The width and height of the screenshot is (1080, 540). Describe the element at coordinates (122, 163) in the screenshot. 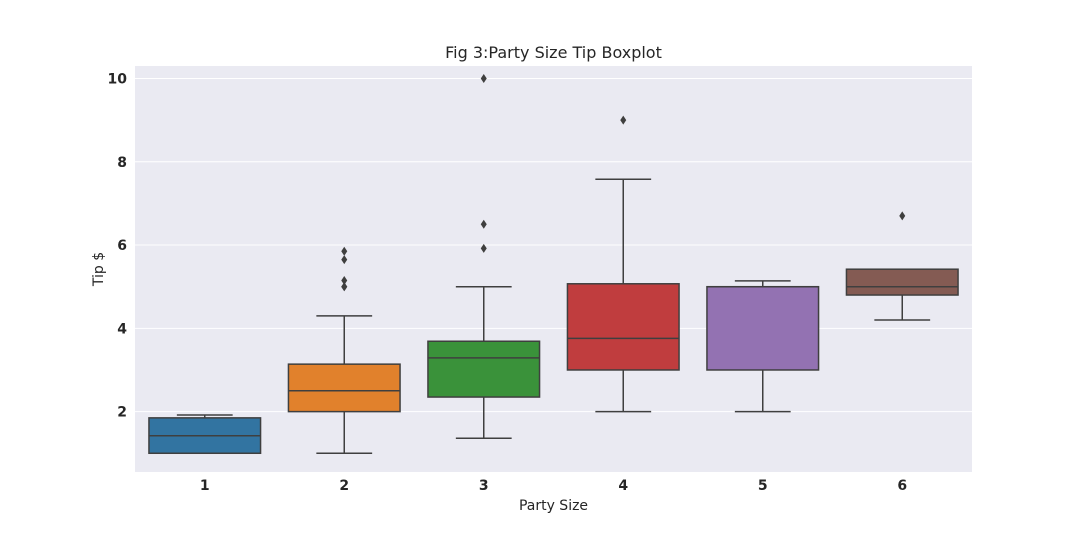

I see `y-tick-label: 8` at that location.